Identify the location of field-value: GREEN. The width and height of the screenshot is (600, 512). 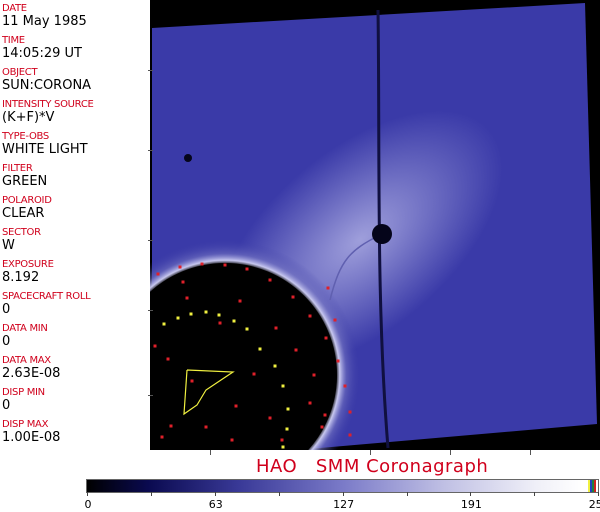
(25, 181).